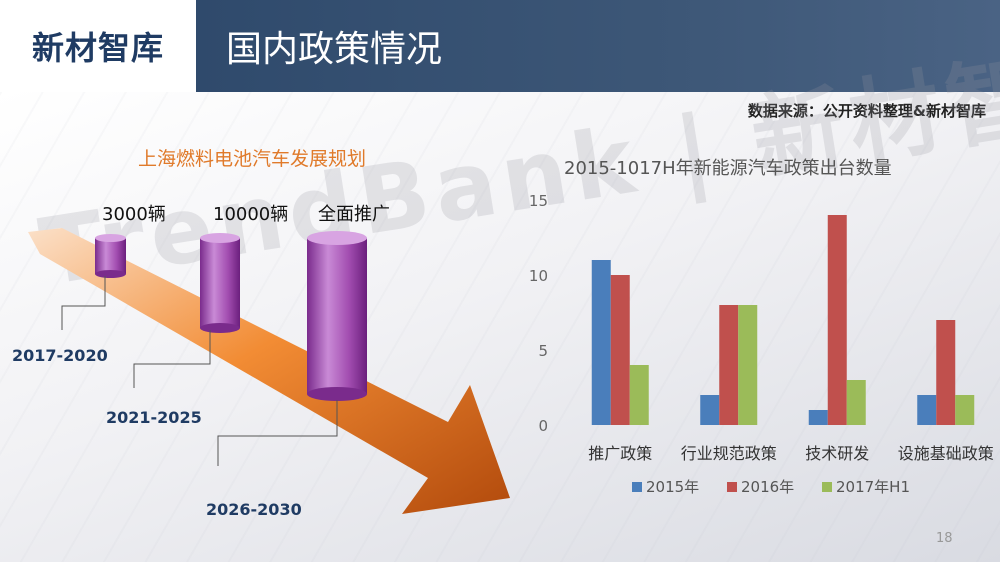 The height and width of the screenshot is (562, 1000). I want to click on logo-text: 新材智库, so click(97, 48).